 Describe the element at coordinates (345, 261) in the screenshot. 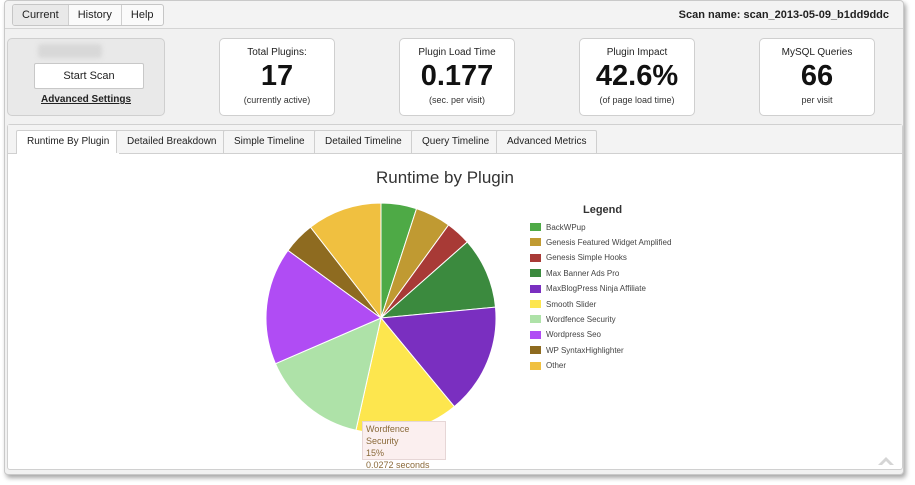

I see `pie-slice-other` at that location.